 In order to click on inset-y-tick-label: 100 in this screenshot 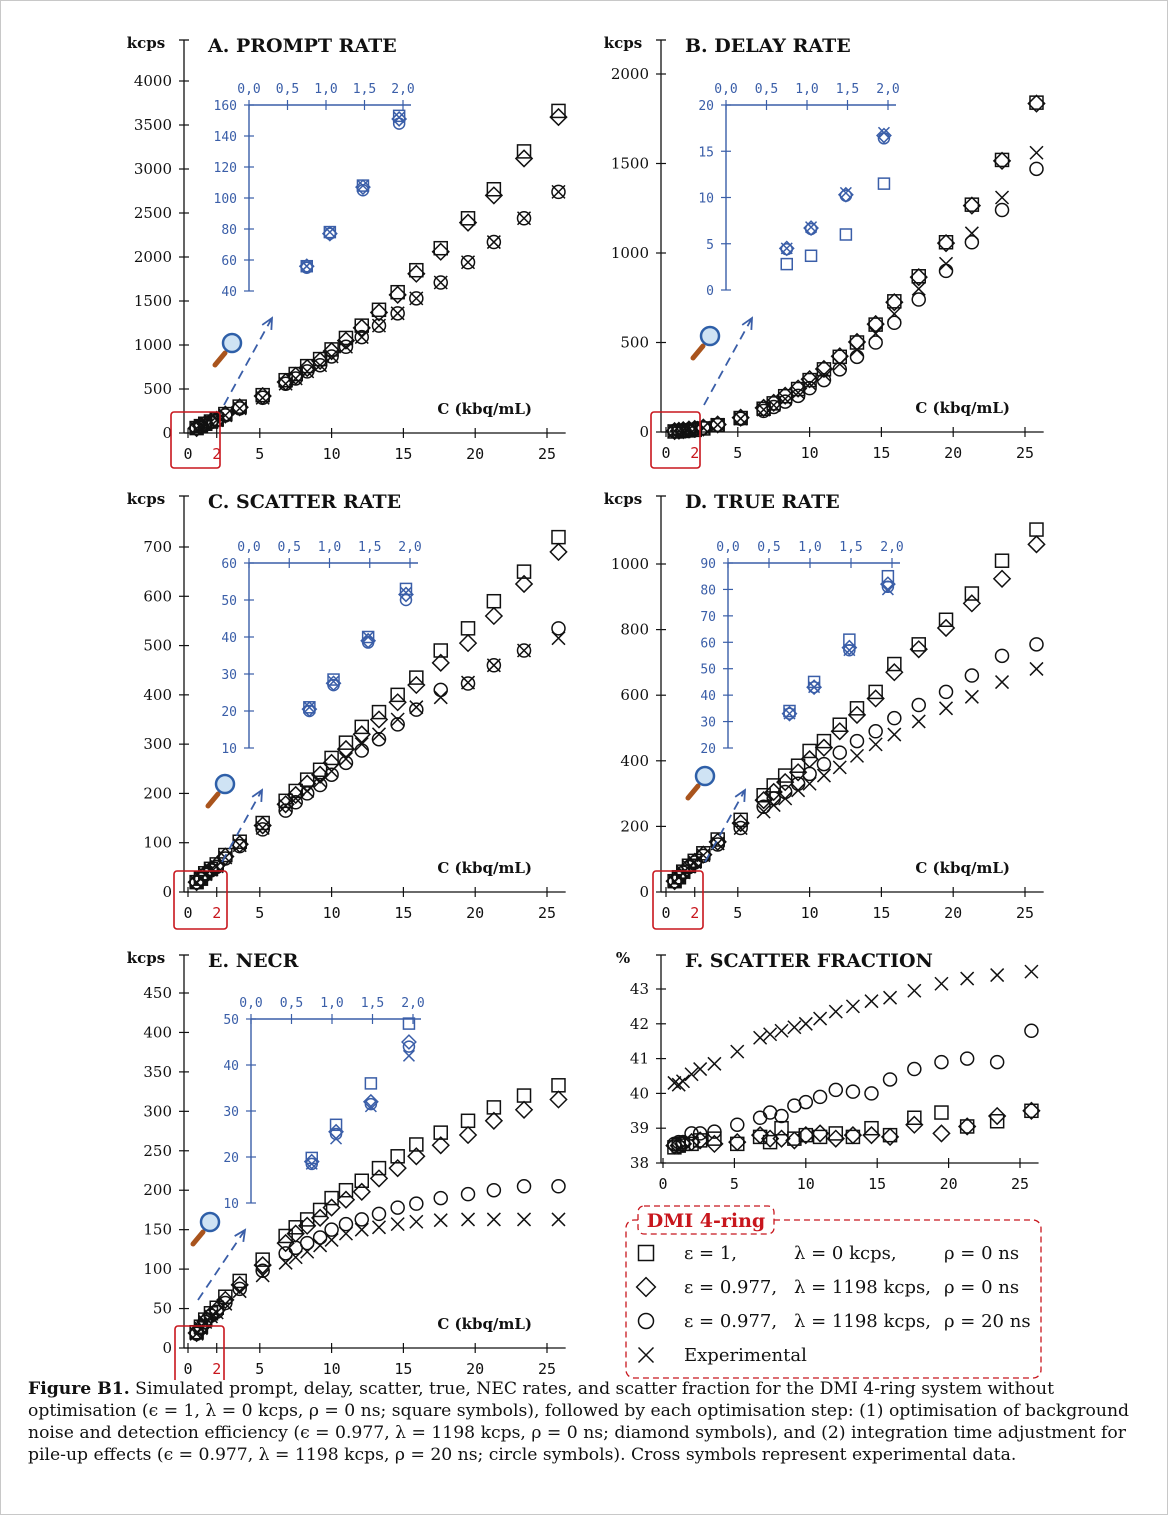, I will do `click(225, 199)`.